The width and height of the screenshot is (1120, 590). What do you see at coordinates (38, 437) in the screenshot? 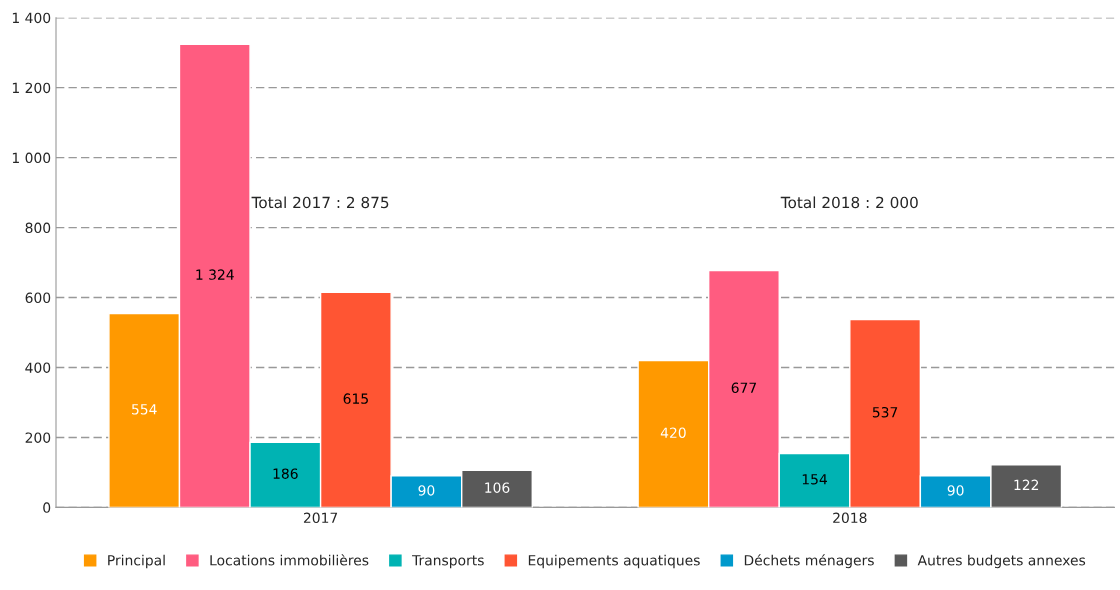
I see `y-tick-label: 200` at bounding box center [38, 437].